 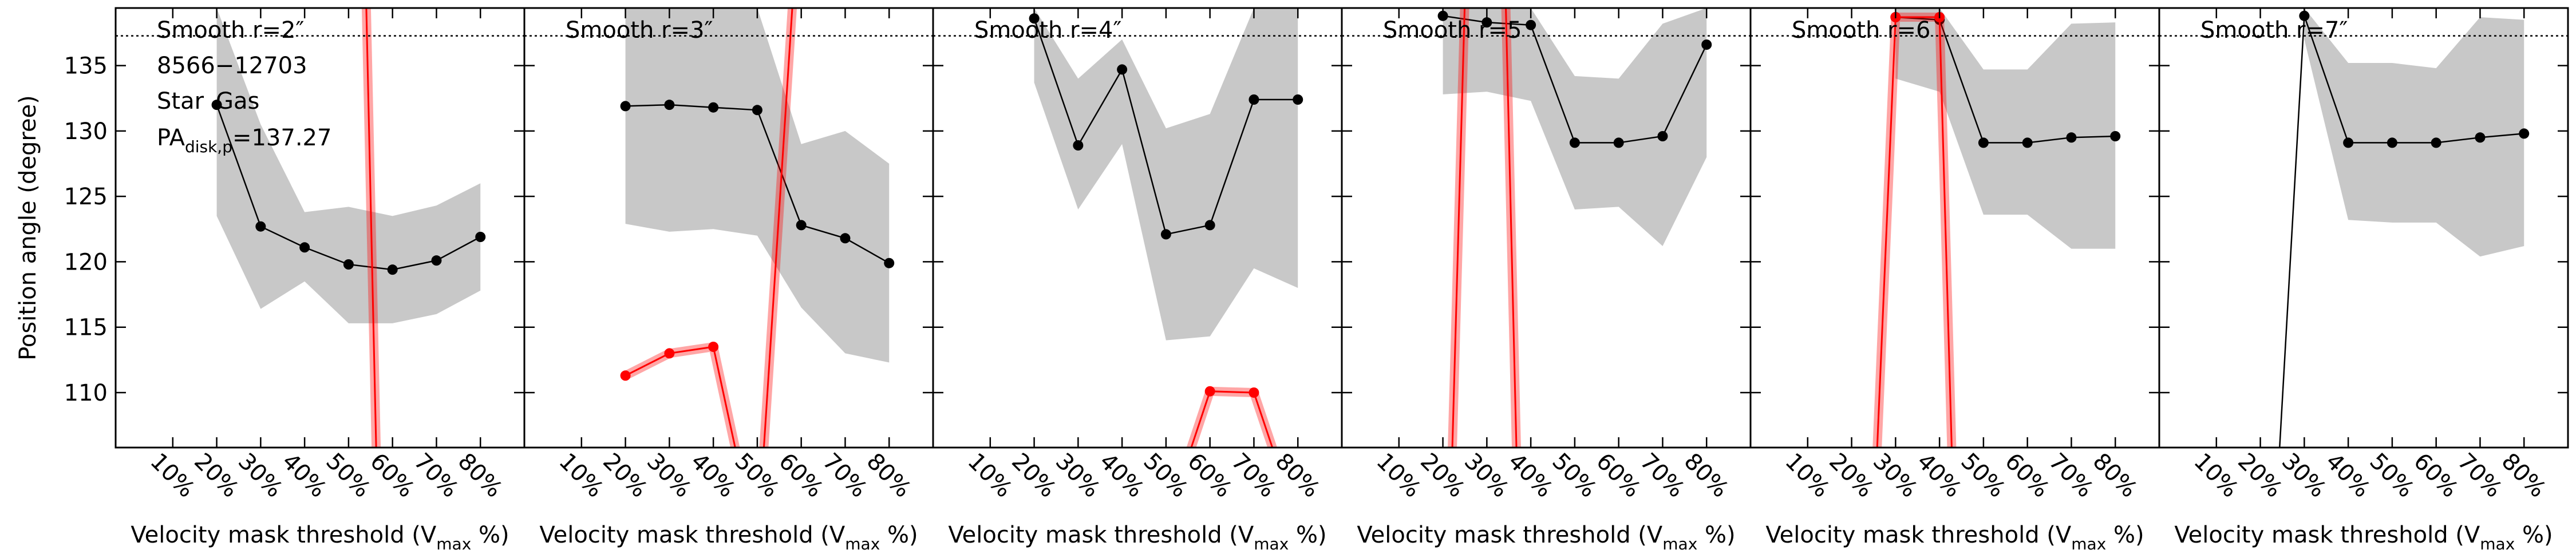 I want to click on pa-prefix: PA, so click(x=171, y=138).